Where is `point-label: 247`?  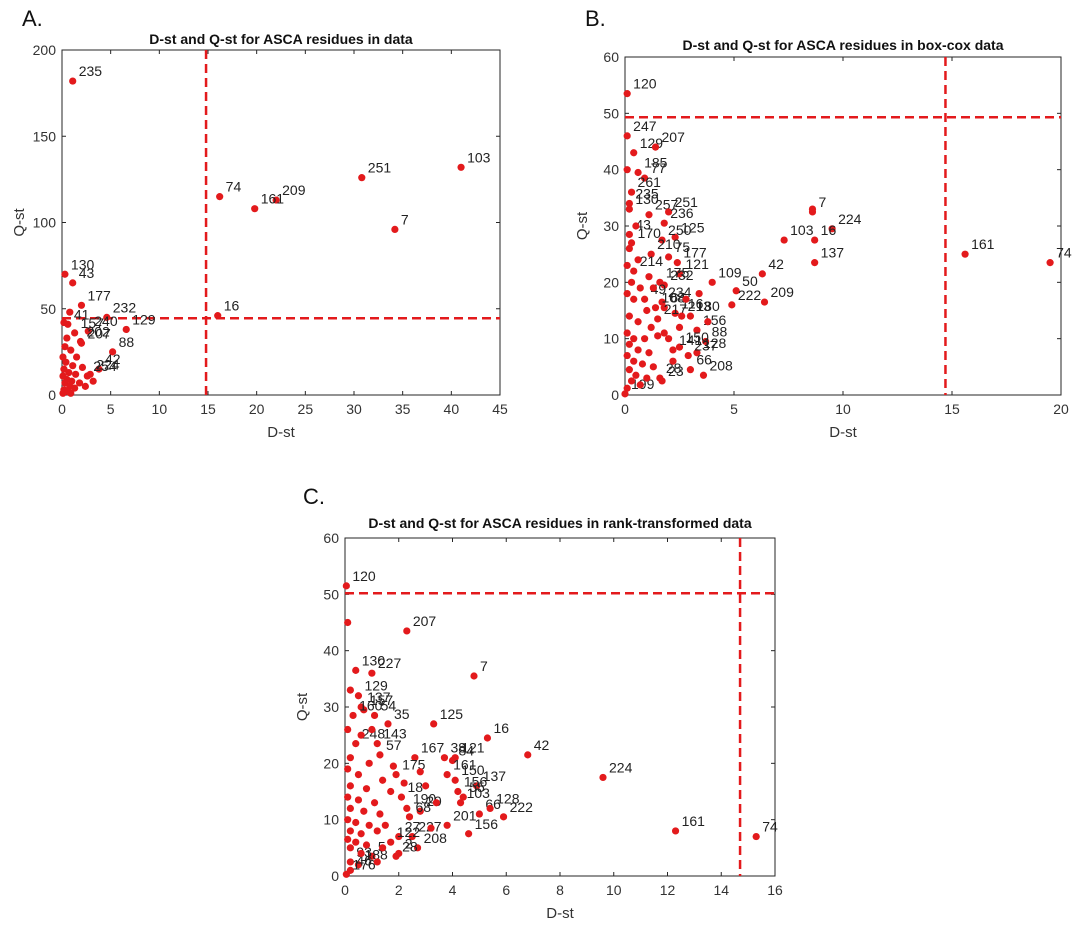 point-label: 247 is located at coordinates (645, 126).